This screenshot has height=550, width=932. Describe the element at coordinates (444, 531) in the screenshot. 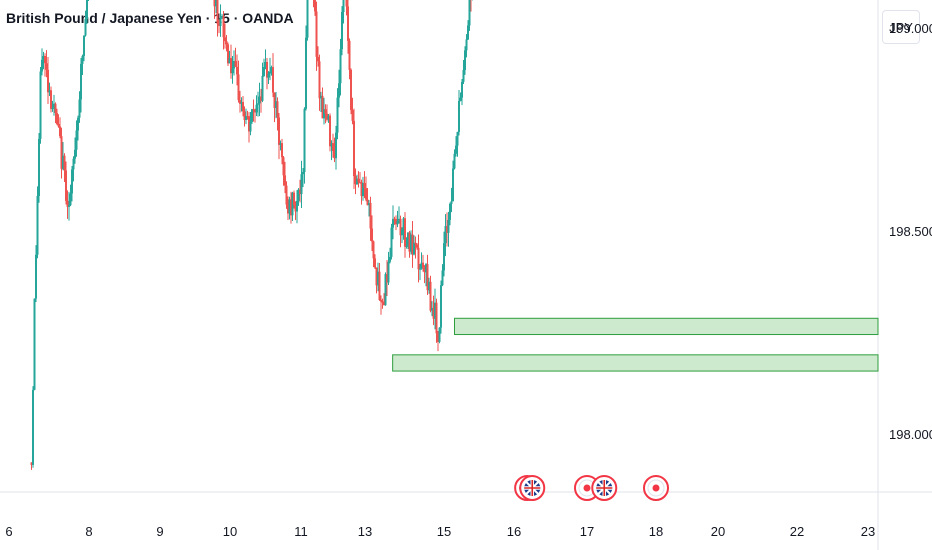

I see `time-axis-label: 15` at that location.